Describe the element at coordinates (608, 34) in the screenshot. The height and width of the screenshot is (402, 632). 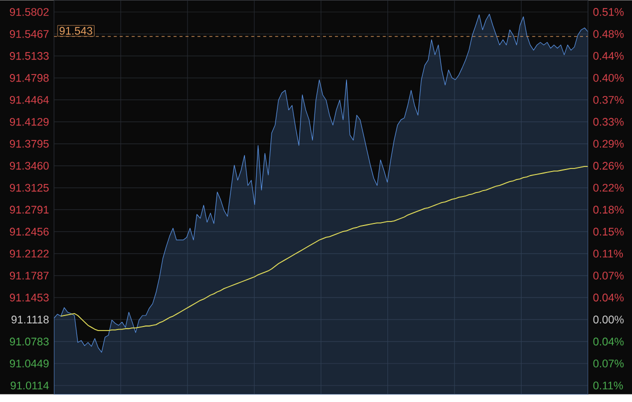
I see `y2-tick-label: 0.48%` at that location.